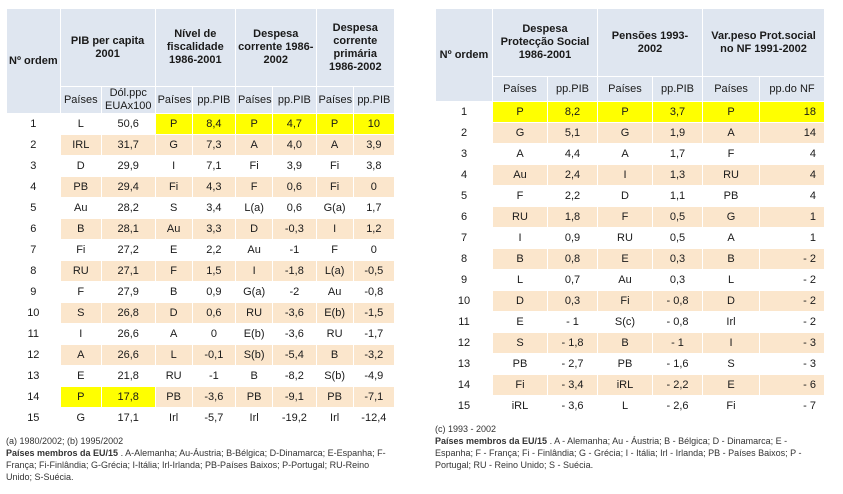  I want to click on table-cell: 17,8, so click(128, 397).